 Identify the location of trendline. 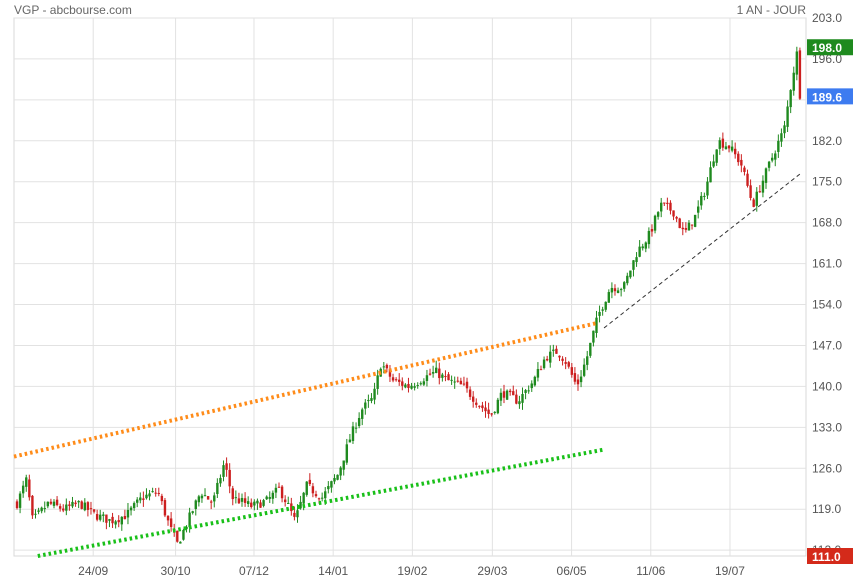
(321, 502).